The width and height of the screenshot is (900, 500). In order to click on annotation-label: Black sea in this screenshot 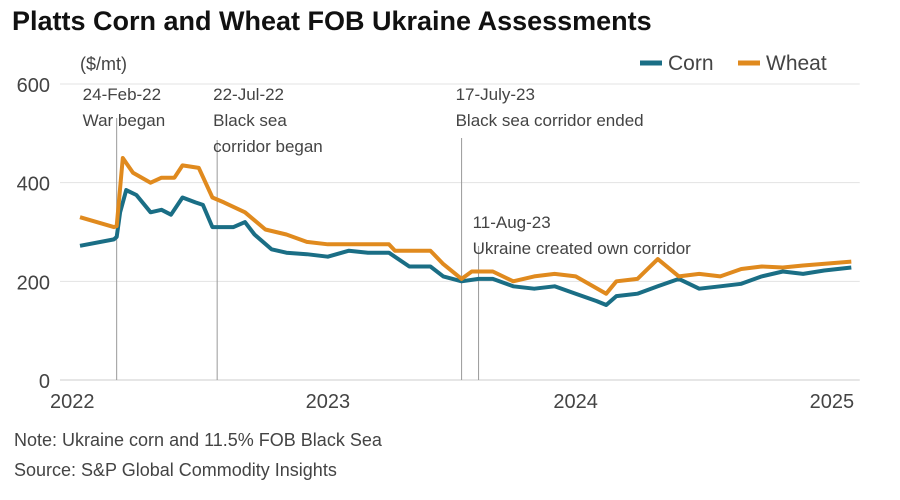, I will do `click(250, 120)`.